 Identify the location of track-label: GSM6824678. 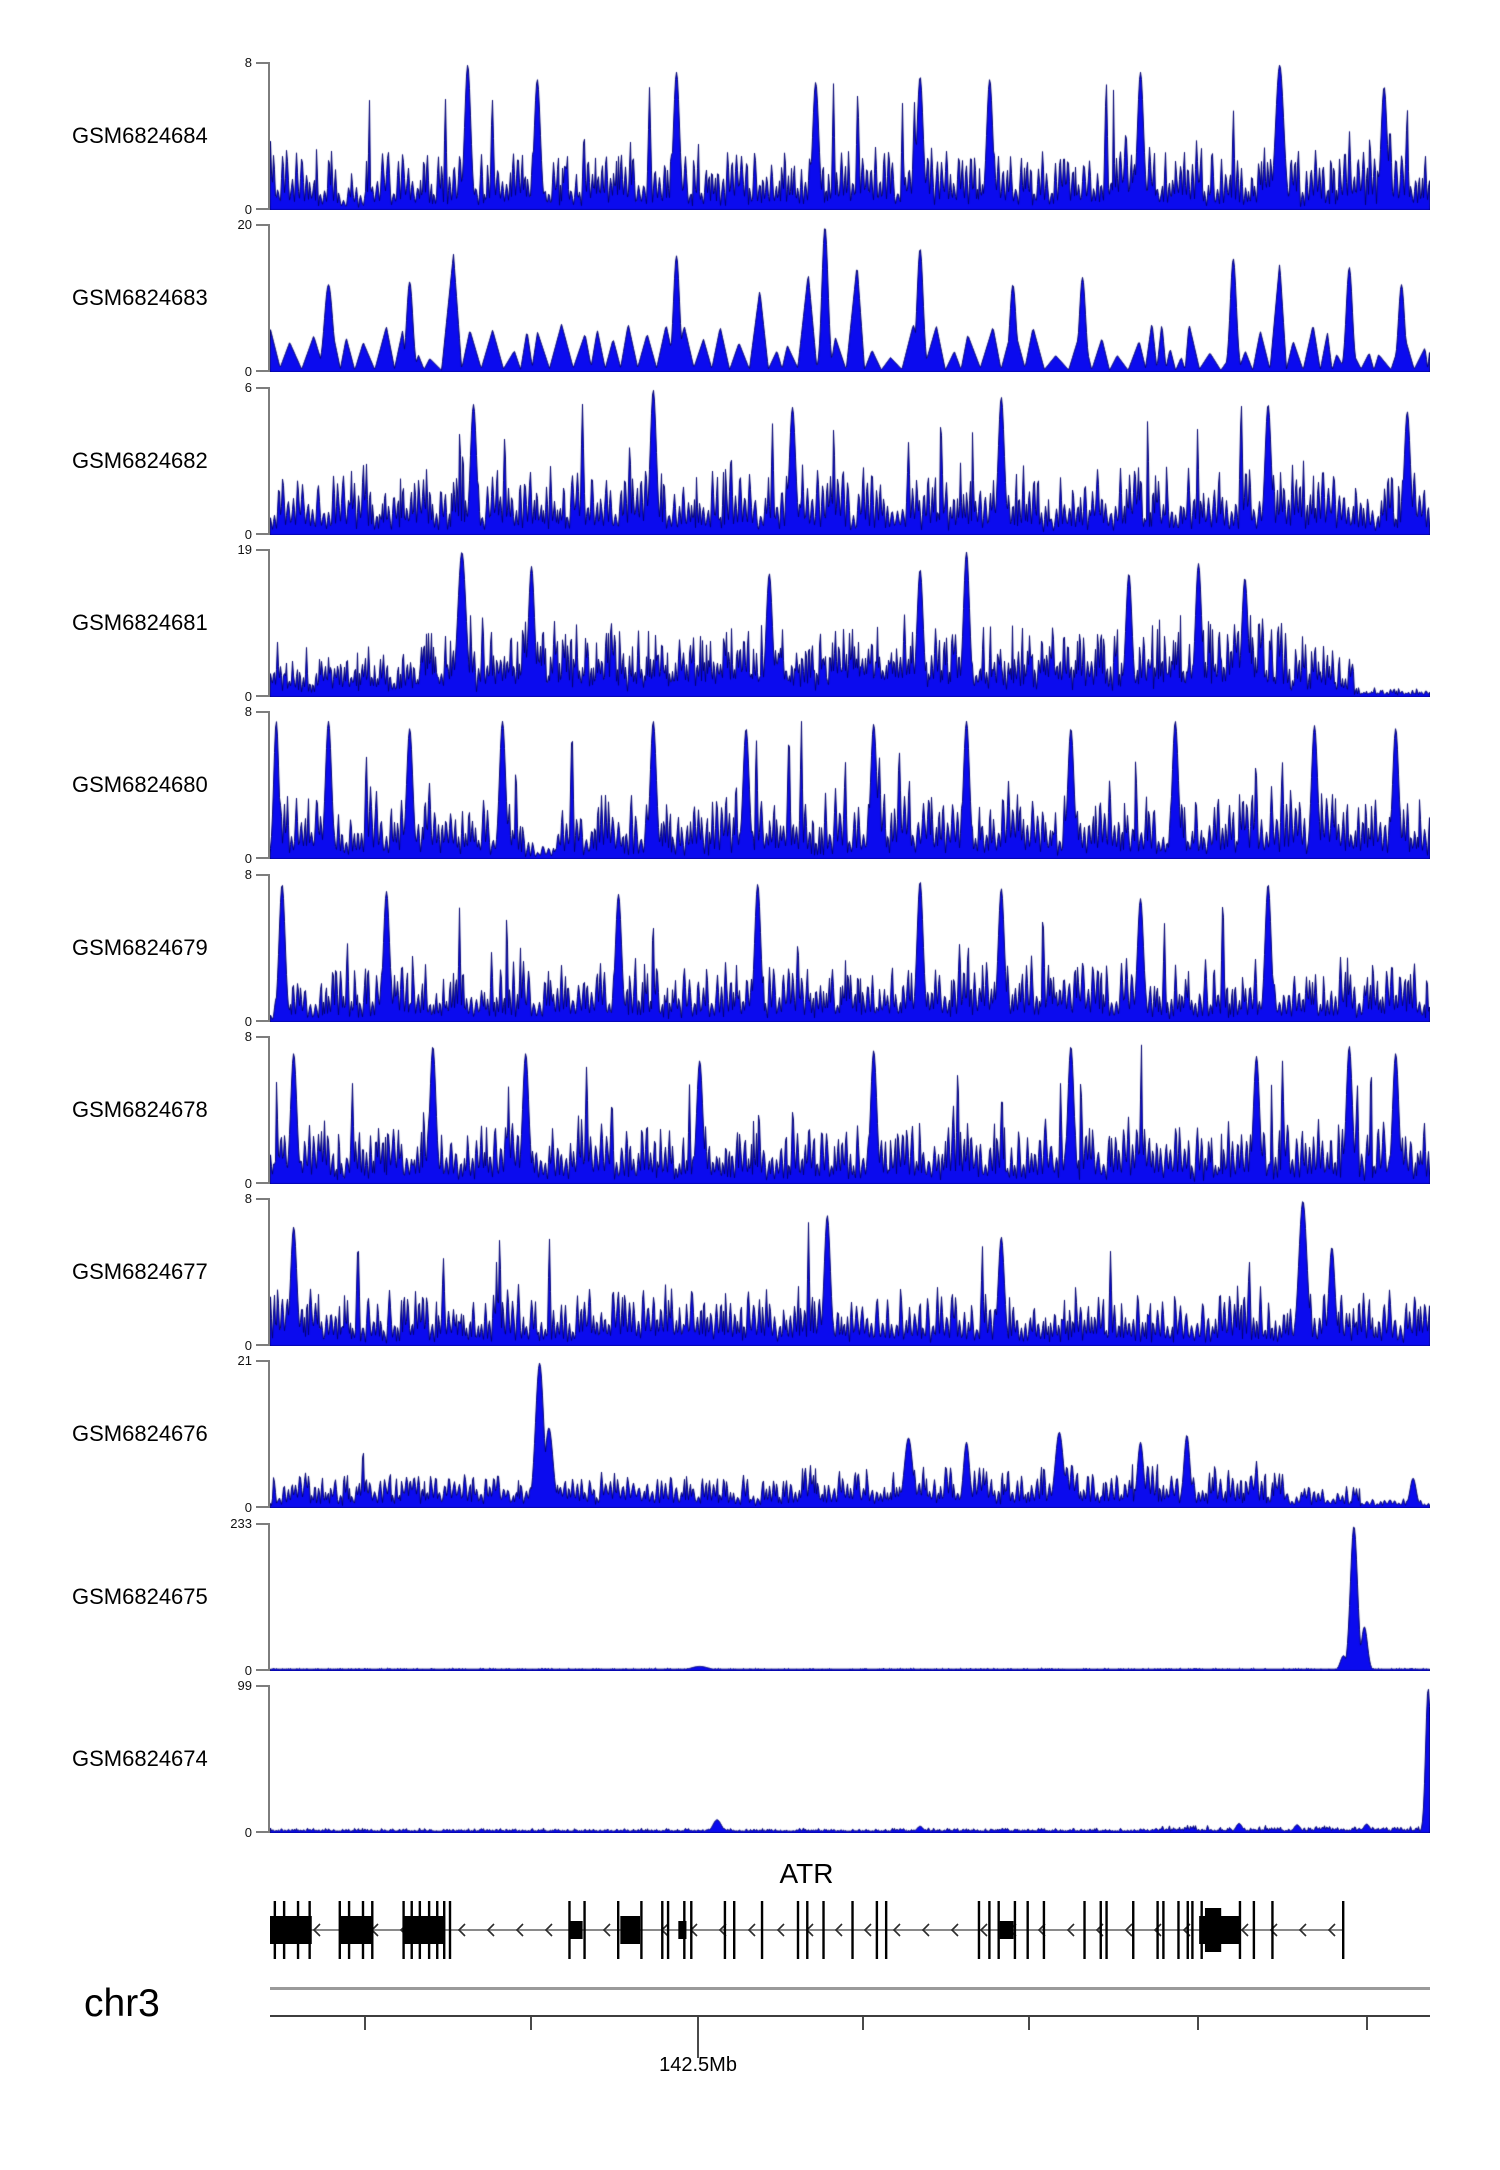
(140, 1109).